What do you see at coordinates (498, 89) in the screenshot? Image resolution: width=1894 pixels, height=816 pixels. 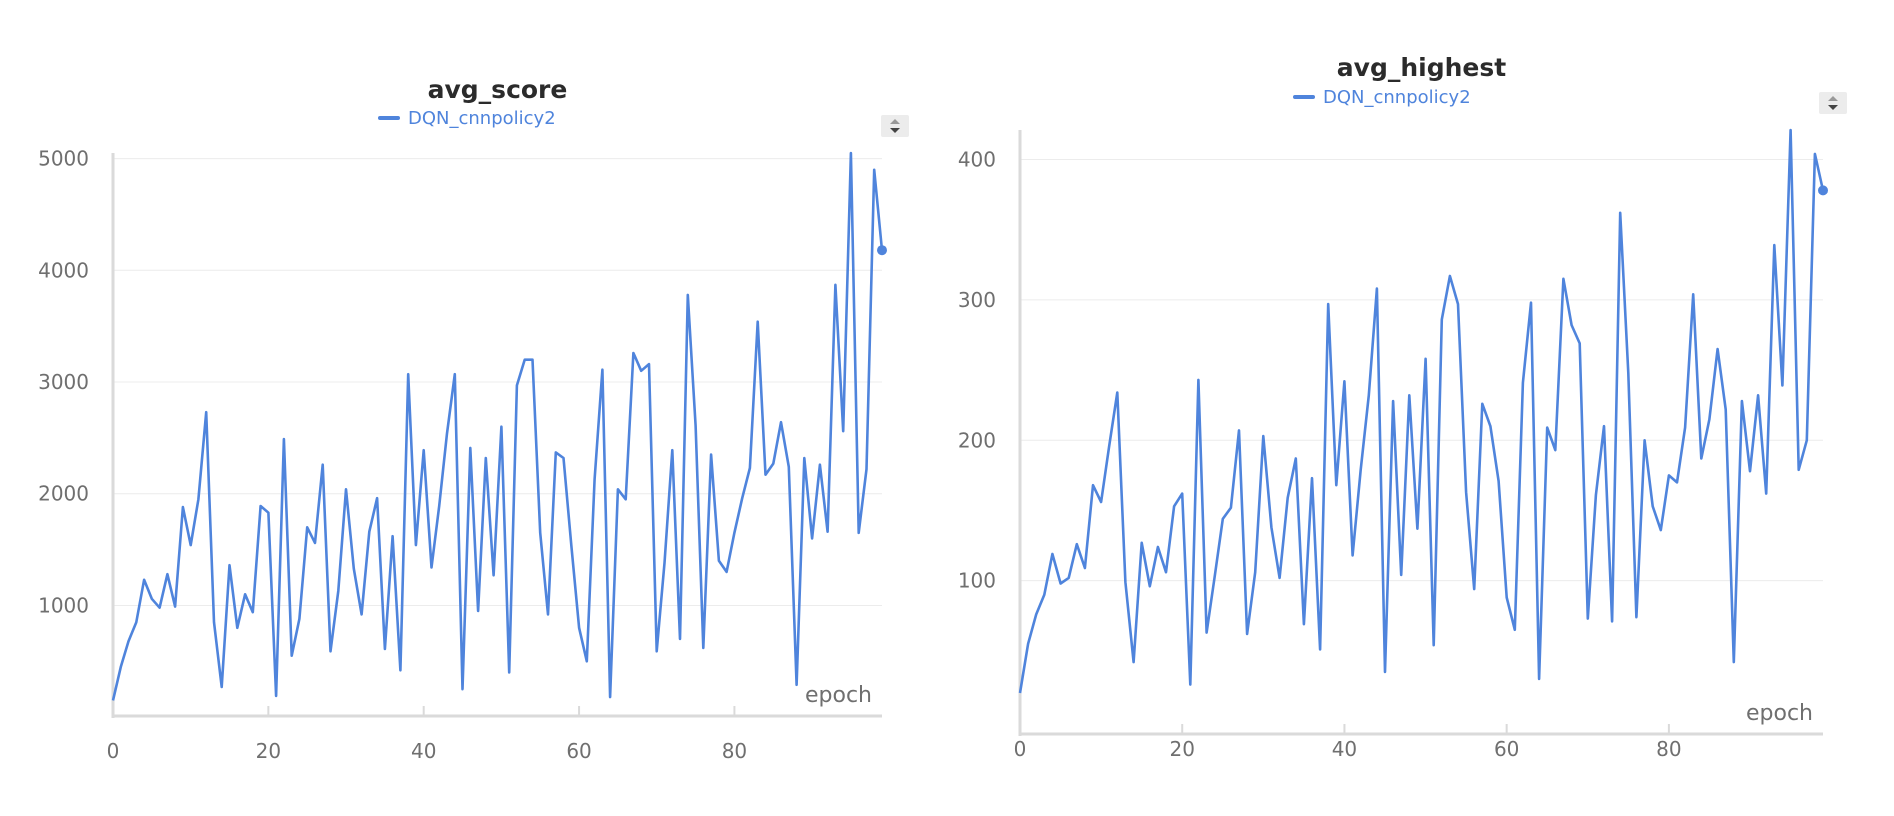 I see `chart-title: avg_score` at bounding box center [498, 89].